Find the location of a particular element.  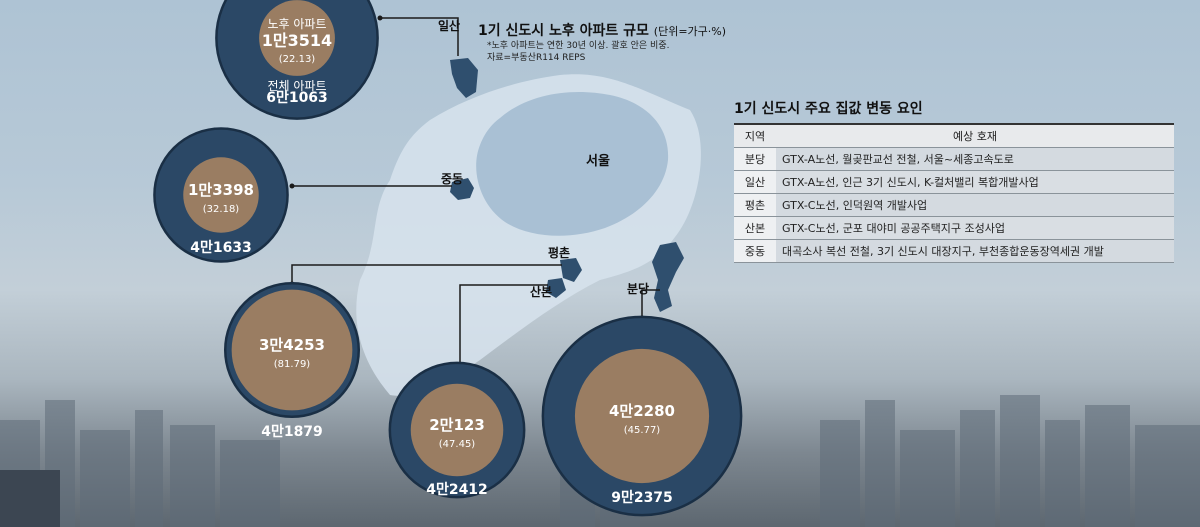

total-value-label: 4만1879 is located at coordinates (292, 432).